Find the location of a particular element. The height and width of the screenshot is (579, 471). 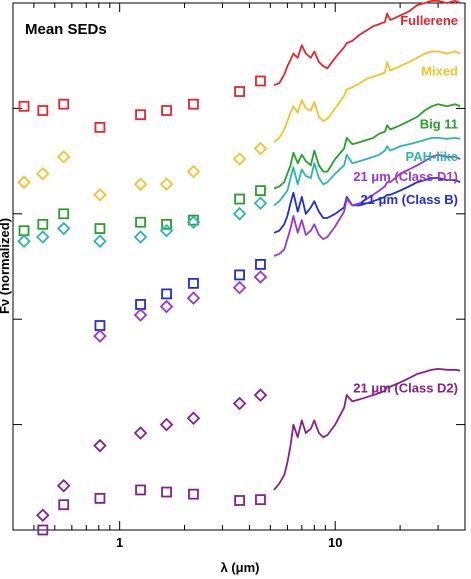

series-label-mixed: Mixed is located at coordinates (439, 71).